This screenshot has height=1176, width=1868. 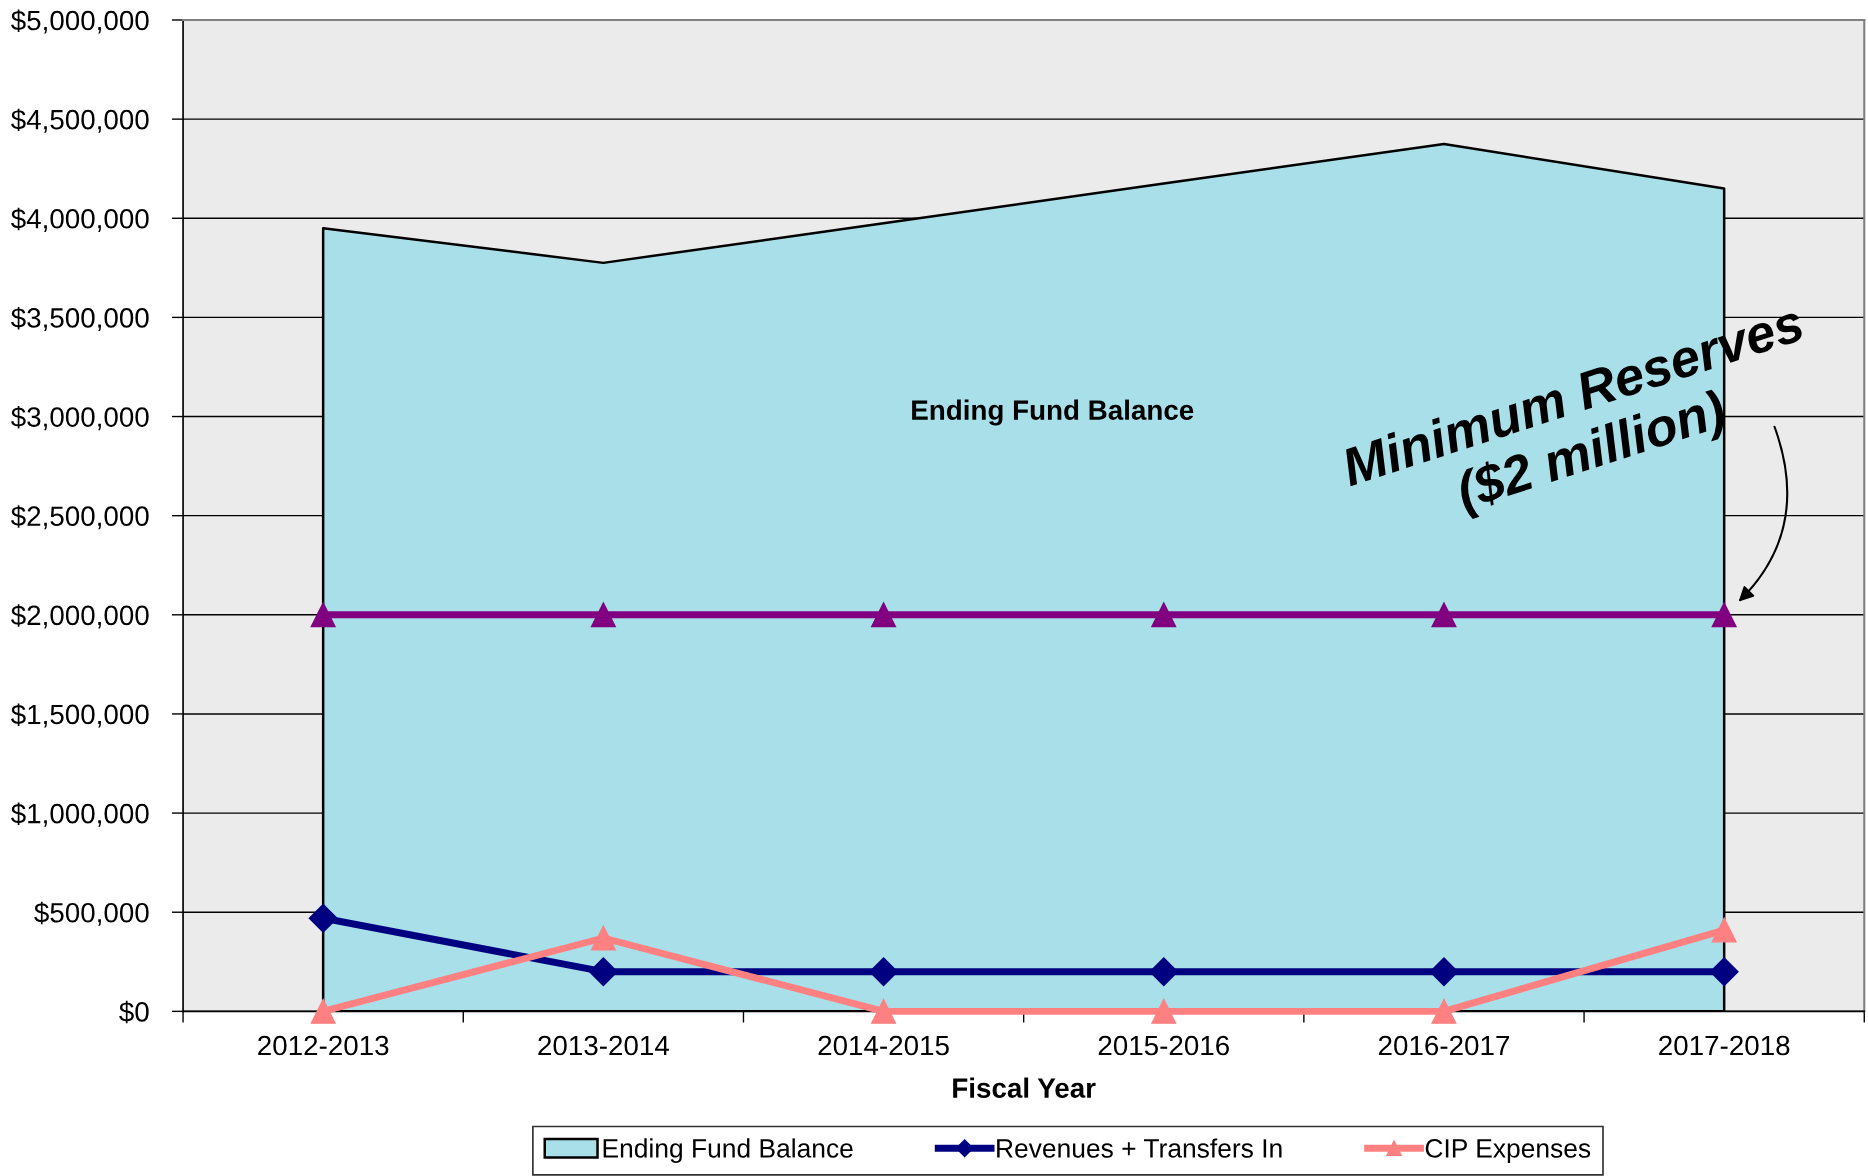 What do you see at coordinates (1024, 1087) in the screenshot?
I see `x-axis-title: Fiscal Year` at bounding box center [1024, 1087].